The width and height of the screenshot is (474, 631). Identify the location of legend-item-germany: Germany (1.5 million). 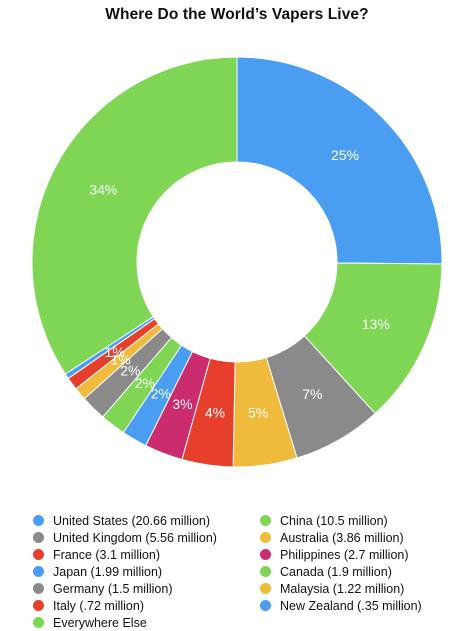
(102, 588).